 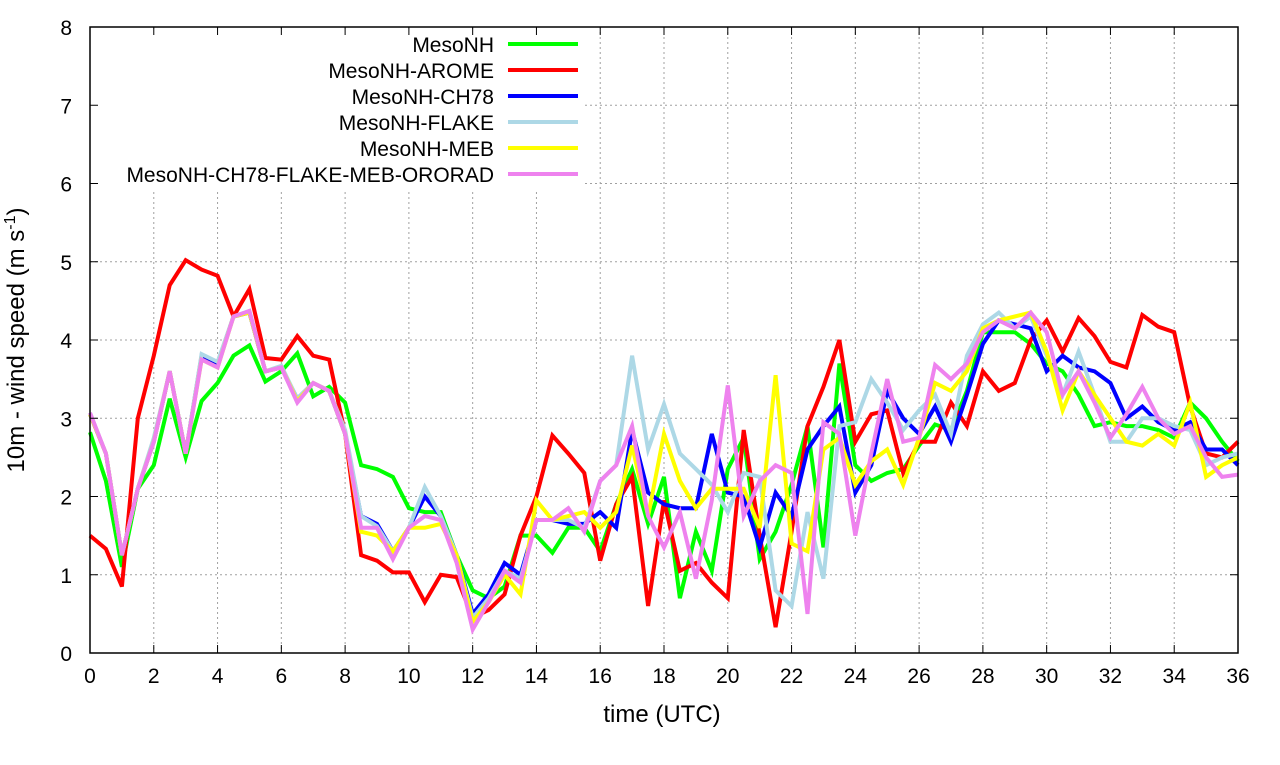 I want to click on x-tick-label: 6, so click(x=281, y=676).